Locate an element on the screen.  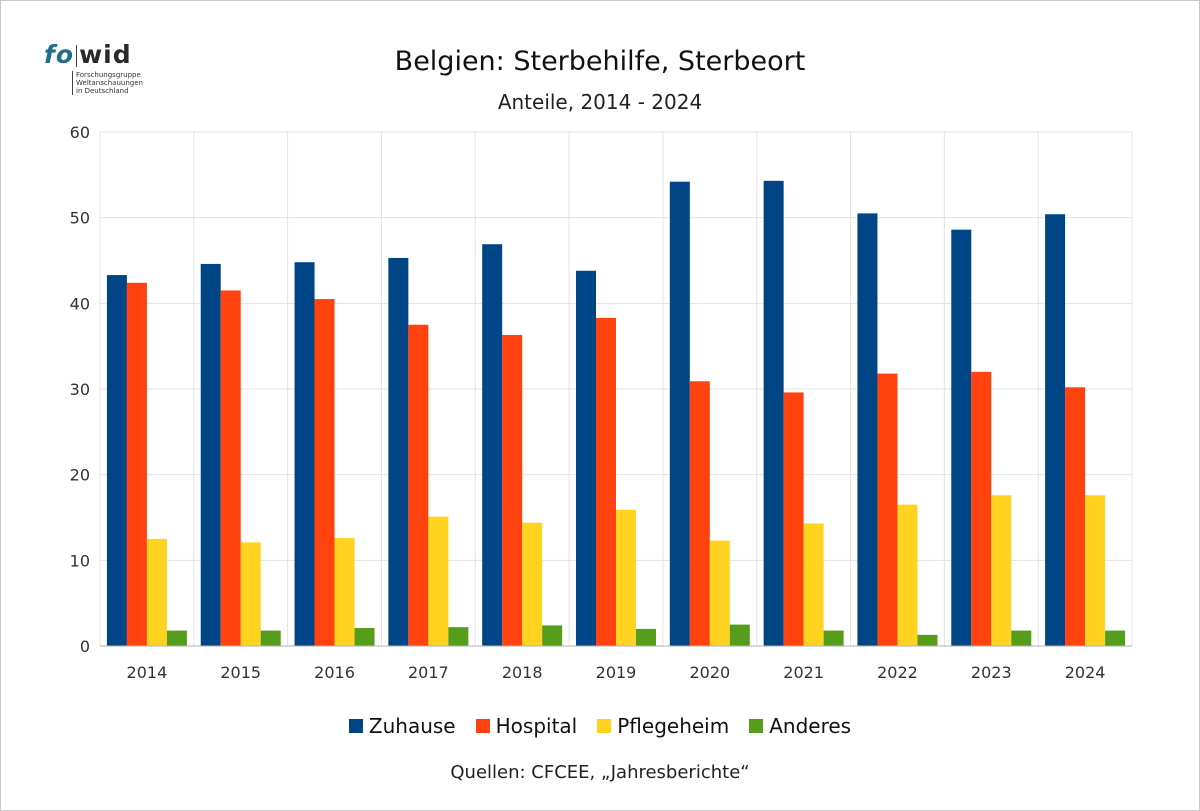
legend-label: Zuhause is located at coordinates (412, 726).